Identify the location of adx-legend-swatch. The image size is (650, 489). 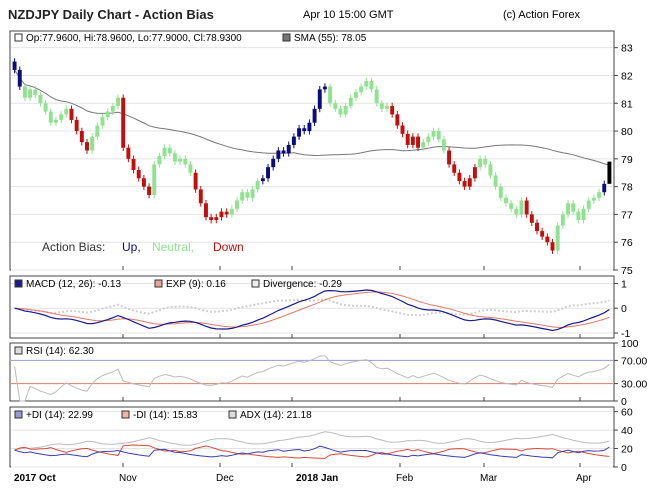
(232, 414).